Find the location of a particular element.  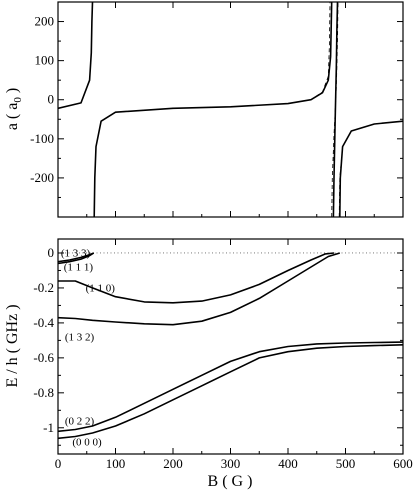

state-label: (1 1 0) is located at coordinates (101, 288).